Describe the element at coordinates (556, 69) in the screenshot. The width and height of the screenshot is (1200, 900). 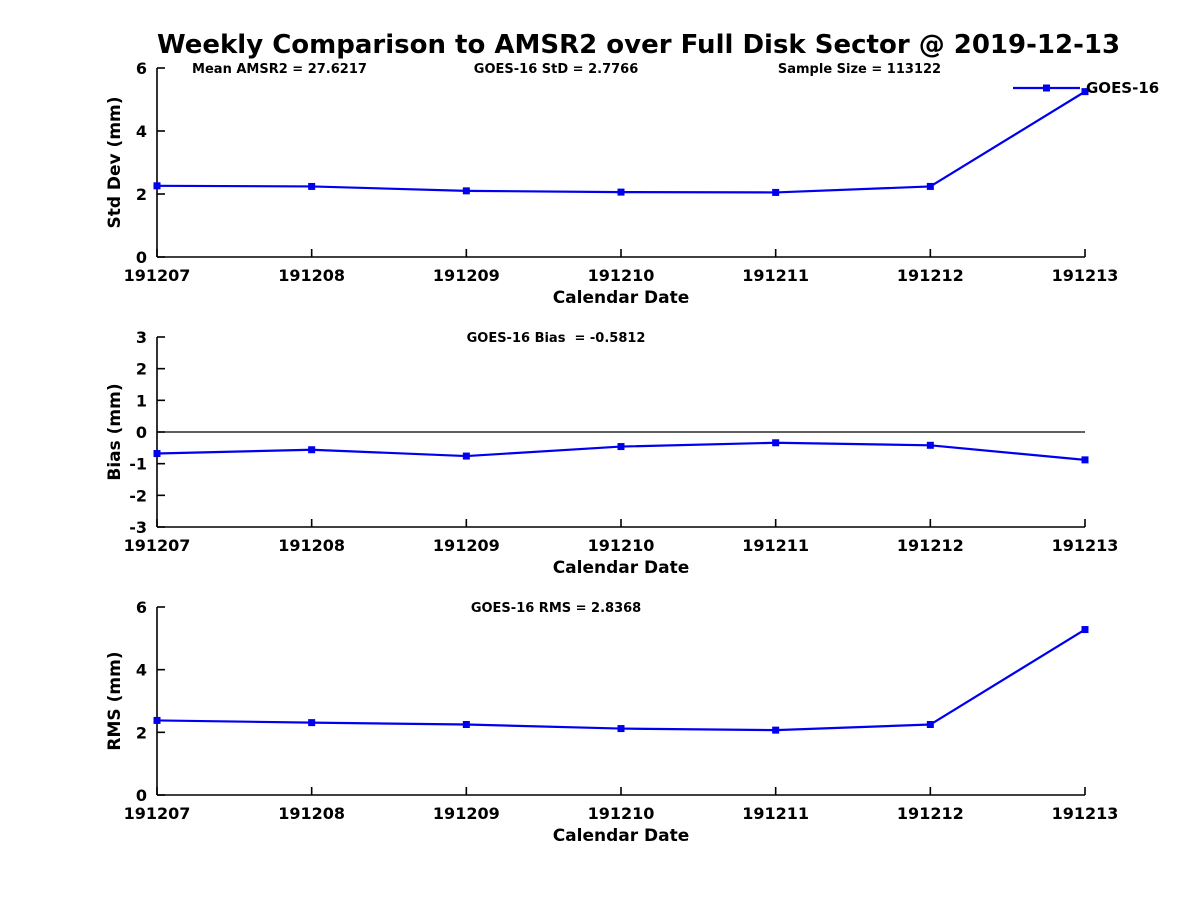
I see `annotation: GOES-16 StD = 2.7766` at that location.